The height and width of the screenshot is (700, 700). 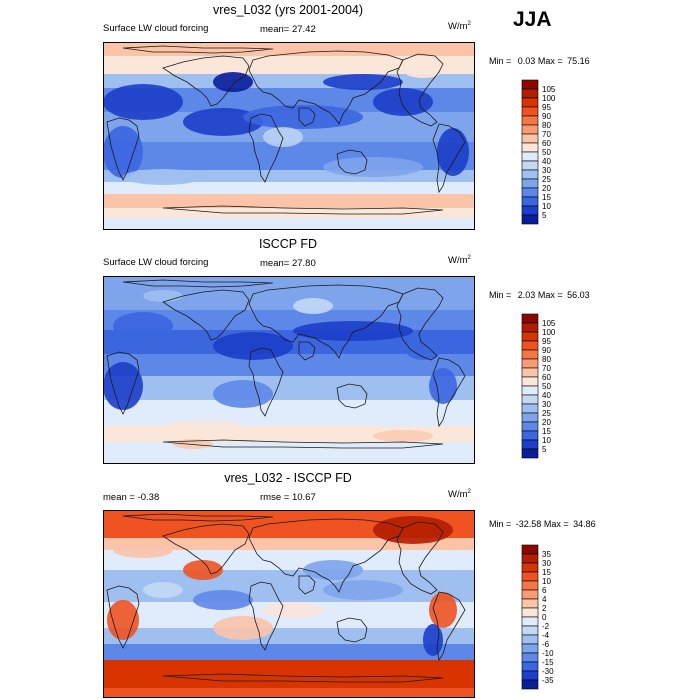 I want to click on panel3-max-label: Max =, so click(x=556, y=524).